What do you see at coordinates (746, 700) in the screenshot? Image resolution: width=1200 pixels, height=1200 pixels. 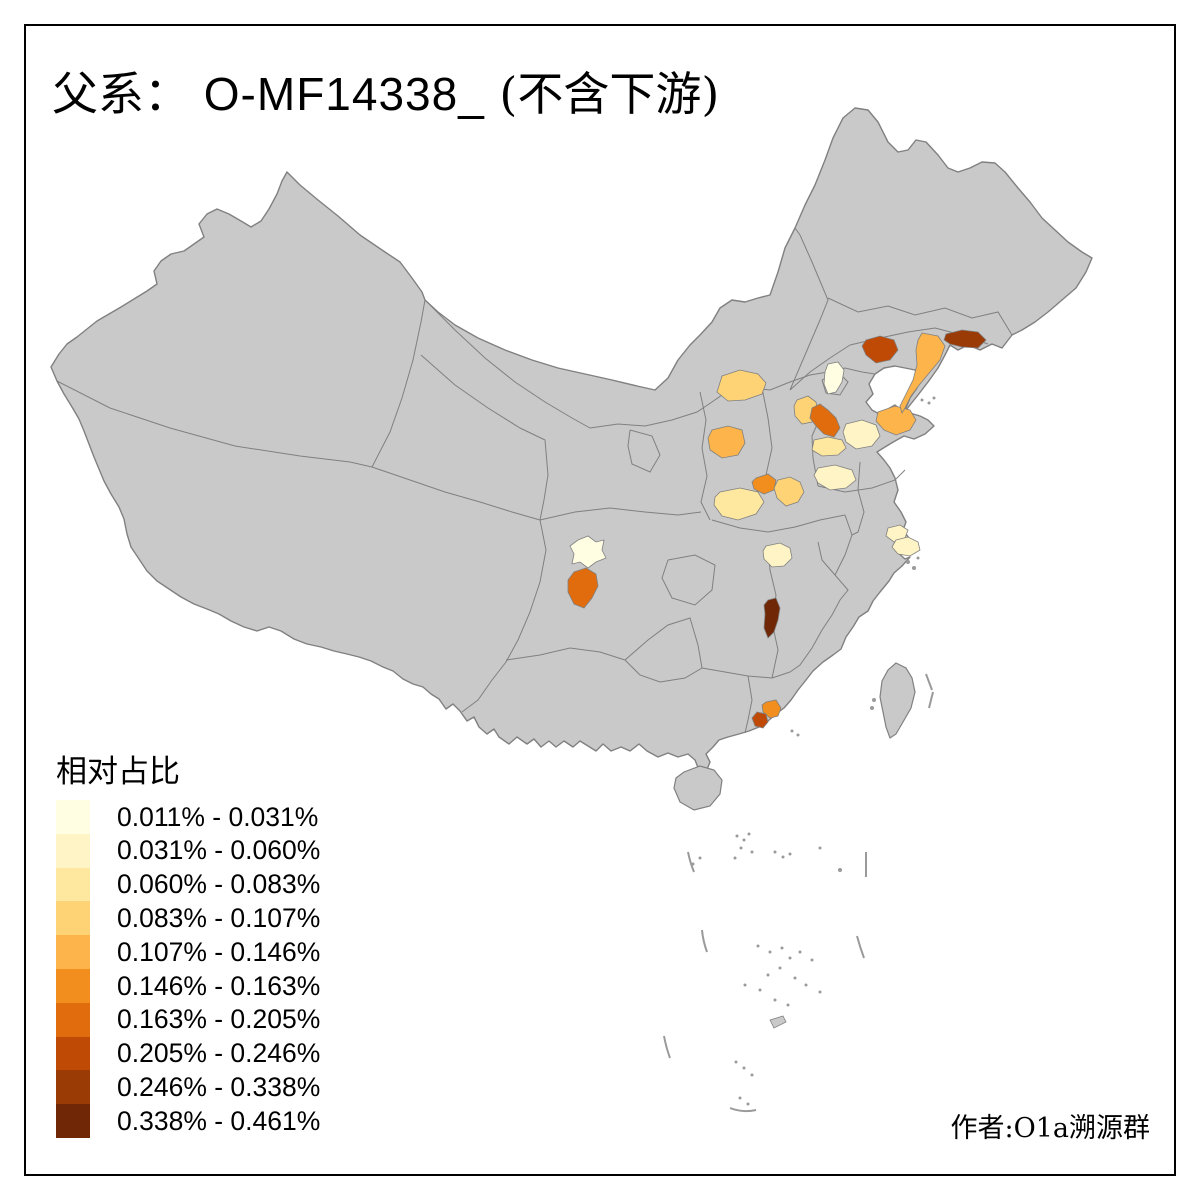 I see `border-guangxi-guangdong` at bounding box center [746, 700].